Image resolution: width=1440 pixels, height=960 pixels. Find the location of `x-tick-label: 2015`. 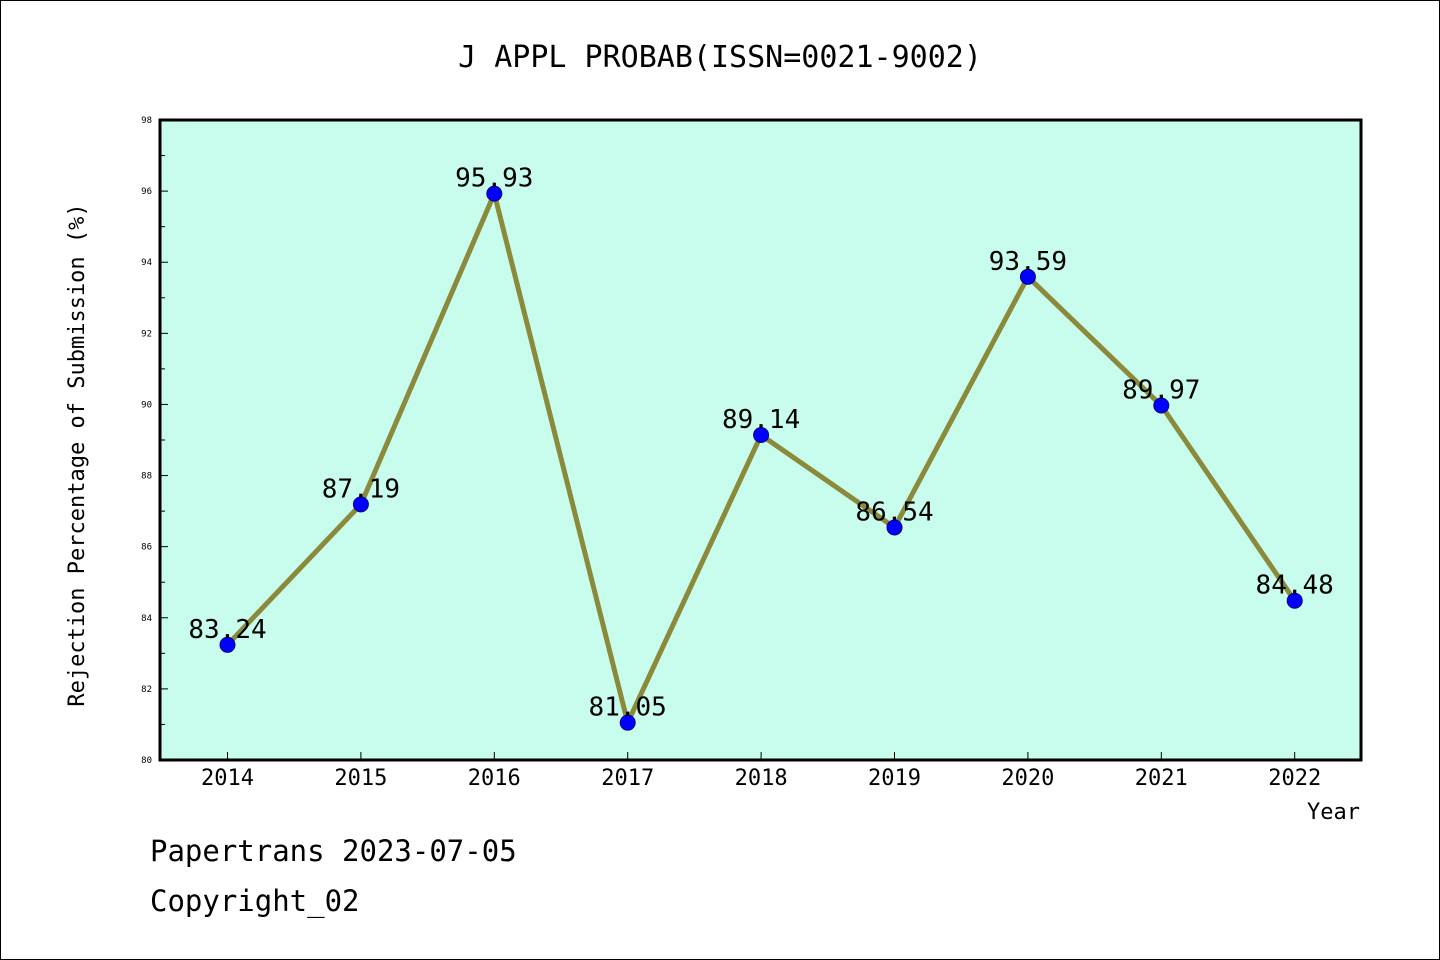

x-tick-label: 2015 is located at coordinates (360, 778).